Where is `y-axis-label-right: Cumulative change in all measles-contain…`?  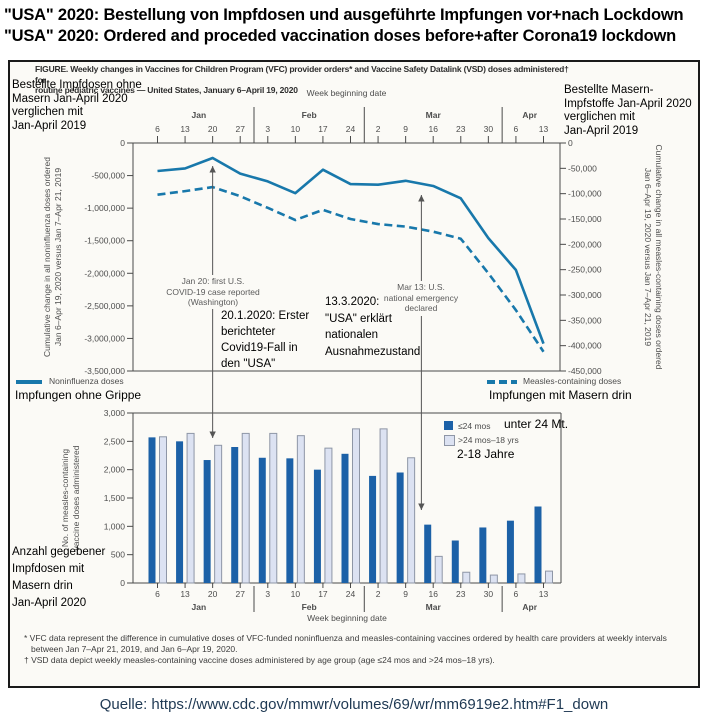 y-axis-label-right: Cumulative change in all measles-contain… is located at coordinates (653, 257).